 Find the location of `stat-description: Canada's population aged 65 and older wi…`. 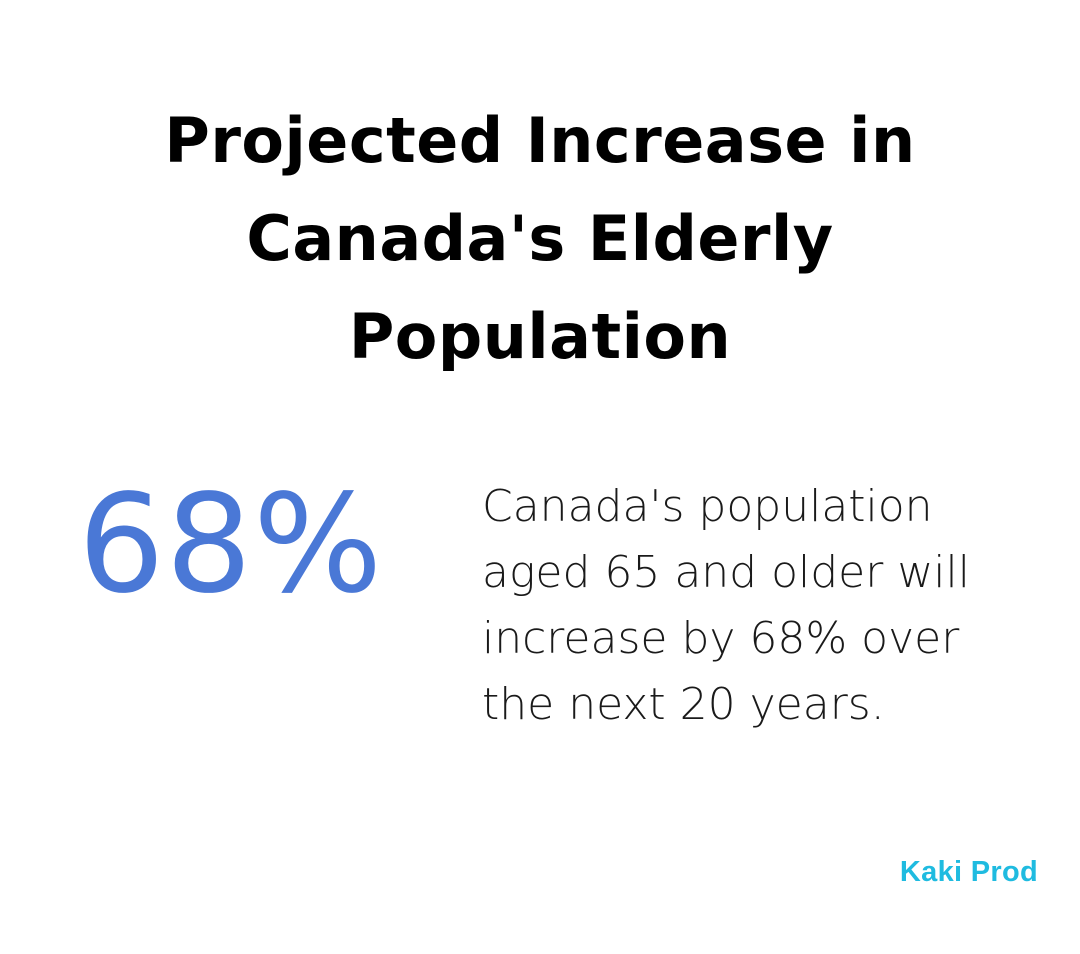

stat-description: Canada's population aged 65 and older wi… is located at coordinates (726, 605).